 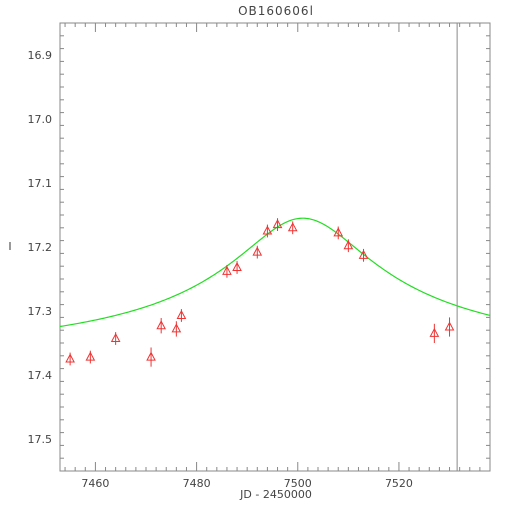 I want to click on y-tick-label: 17.1, so click(x=40, y=183).